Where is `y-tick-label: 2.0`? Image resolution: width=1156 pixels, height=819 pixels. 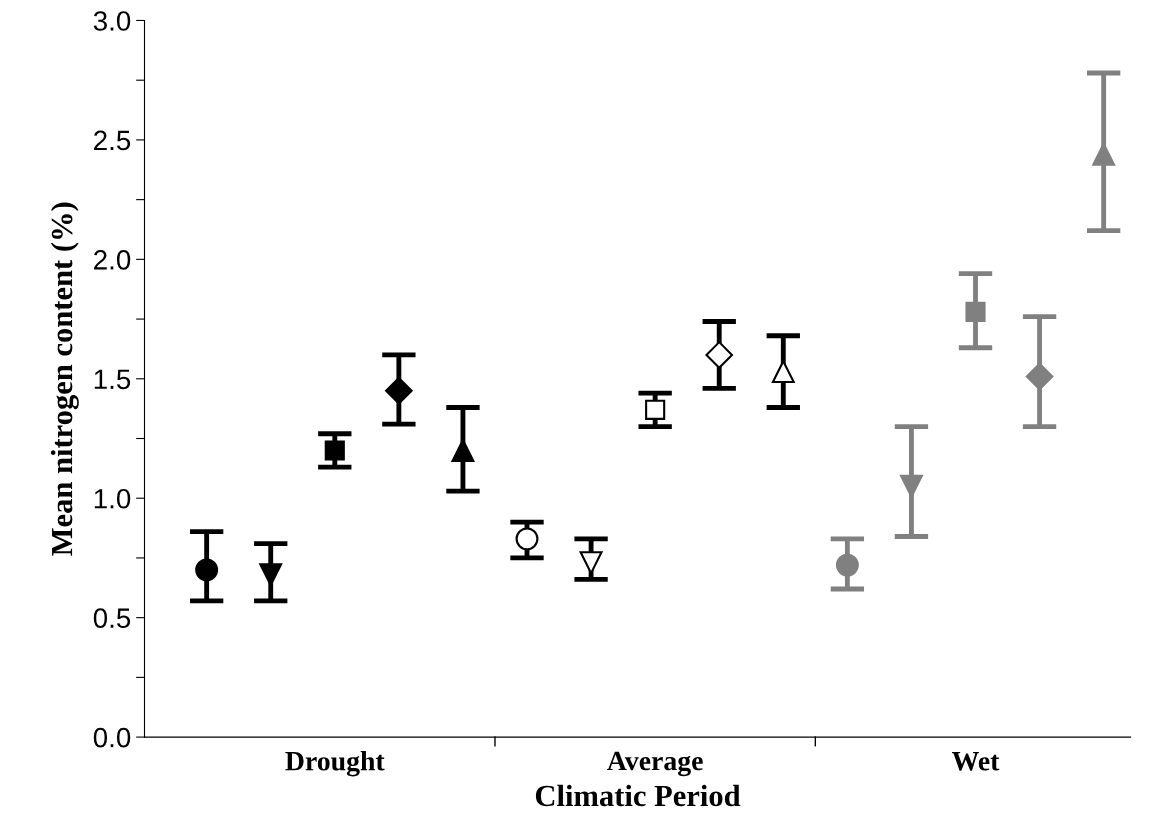 y-tick-label: 2.0 is located at coordinates (112, 260).